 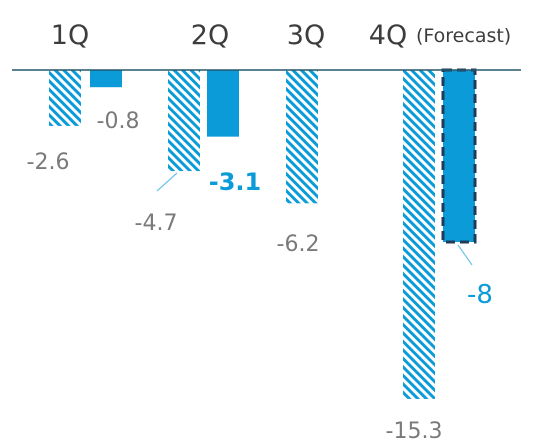 What do you see at coordinates (465, 255) in the screenshot?
I see `leader-line-4q` at bounding box center [465, 255].